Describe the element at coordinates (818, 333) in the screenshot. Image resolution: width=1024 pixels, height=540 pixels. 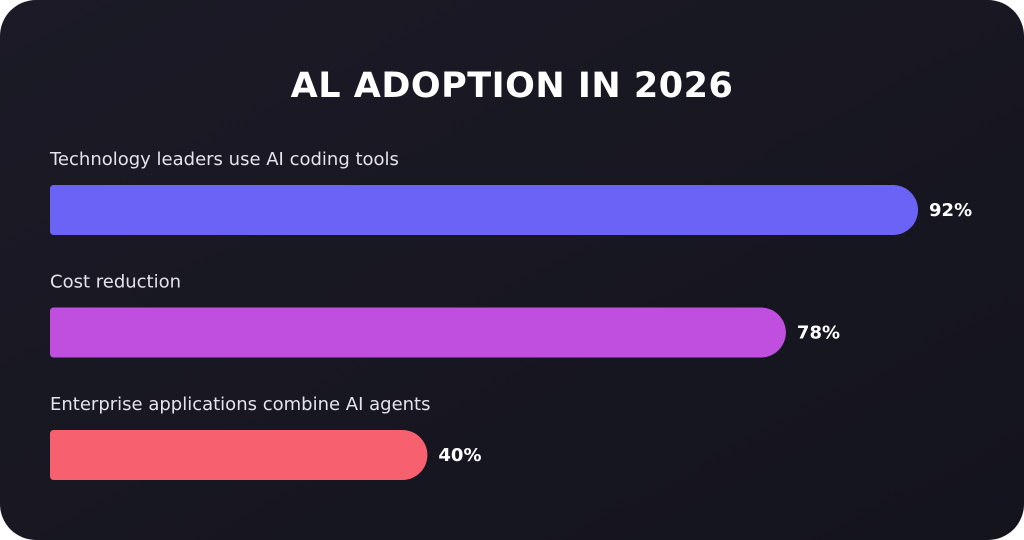
I see `value-label: 78%` at that location.